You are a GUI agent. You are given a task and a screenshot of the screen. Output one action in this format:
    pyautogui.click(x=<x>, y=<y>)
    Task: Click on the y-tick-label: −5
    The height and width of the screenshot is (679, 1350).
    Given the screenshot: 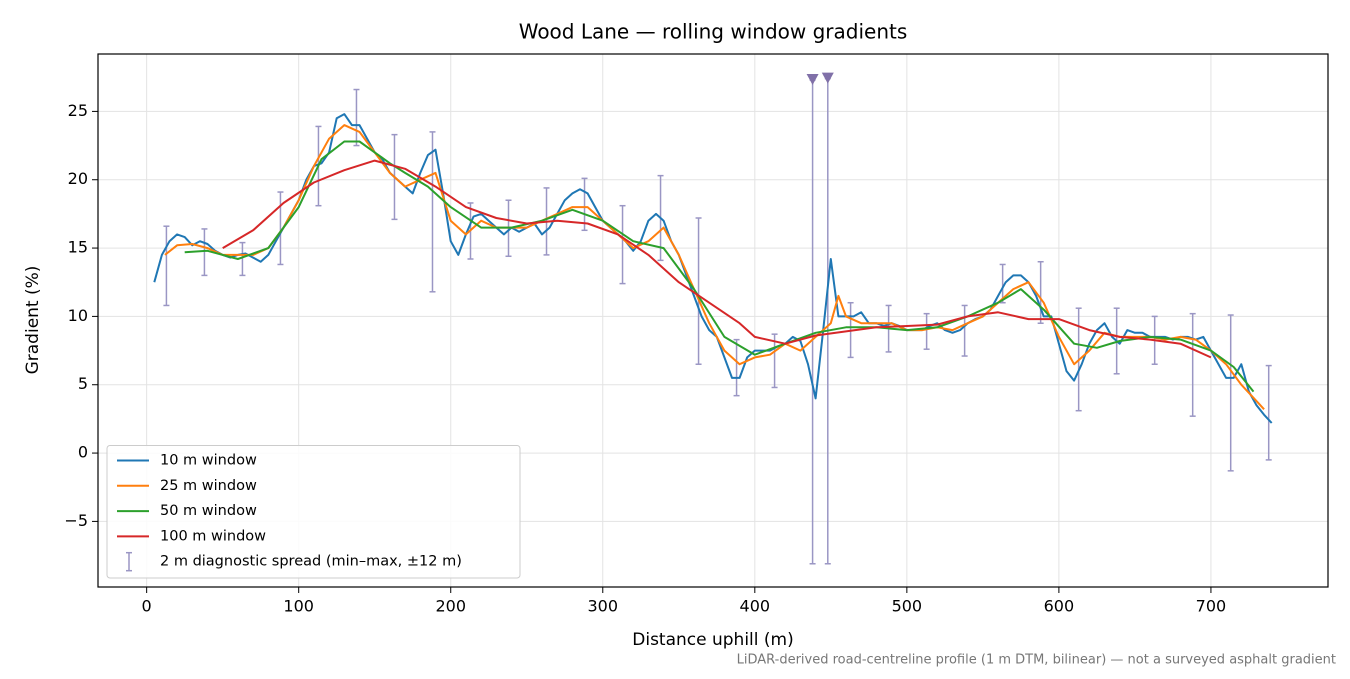 What is the action you would take?
    pyautogui.click(x=76, y=520)
    